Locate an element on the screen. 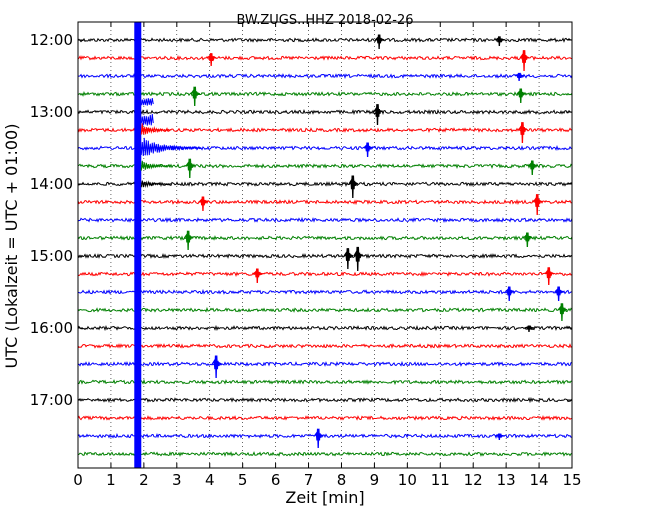 The height and width of the screenshot is (525, 650). x-tick-label: 8 is located at coordinates (342, 480).